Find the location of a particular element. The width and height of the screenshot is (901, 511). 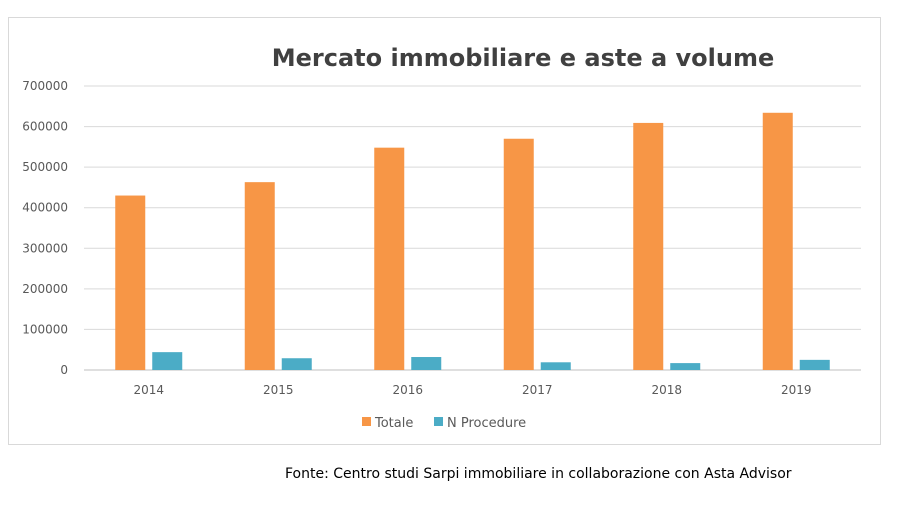

y-tick-label: 500000 is located at coordinates (45, 167).